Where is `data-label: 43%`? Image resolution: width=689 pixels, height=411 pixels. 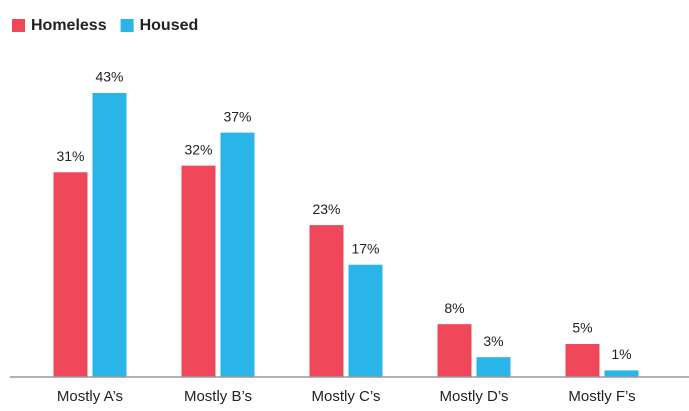 data-label: 43% is located at coordinates (109, 77).